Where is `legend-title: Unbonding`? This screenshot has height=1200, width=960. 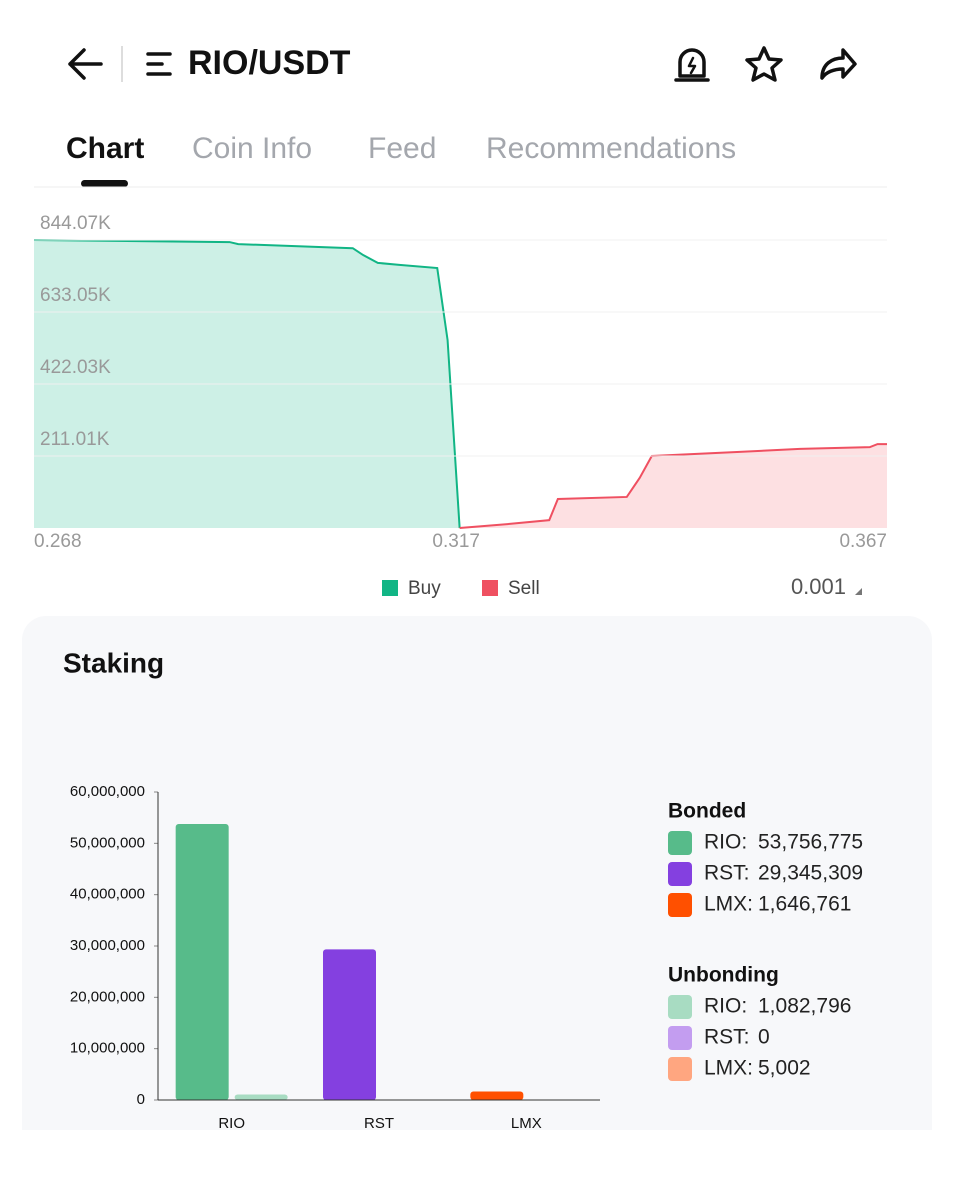
legend-title: Unbonding is located at coordinates (723, 975).